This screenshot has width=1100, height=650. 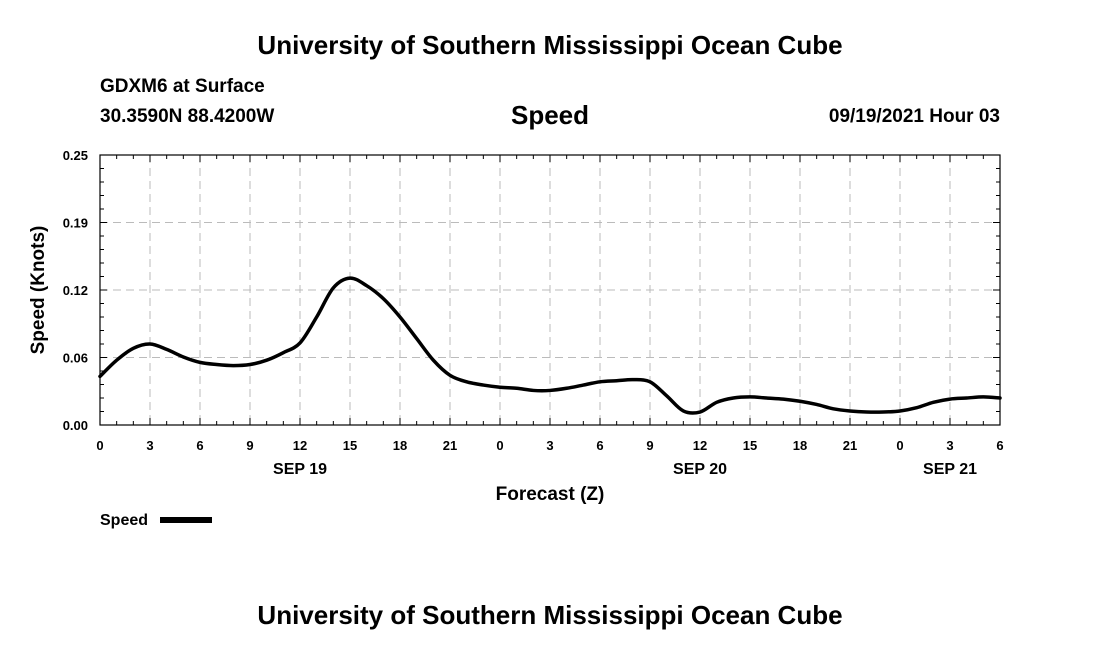 I want to click on x-tick-label-3: 9, so click(x=249, y=445).